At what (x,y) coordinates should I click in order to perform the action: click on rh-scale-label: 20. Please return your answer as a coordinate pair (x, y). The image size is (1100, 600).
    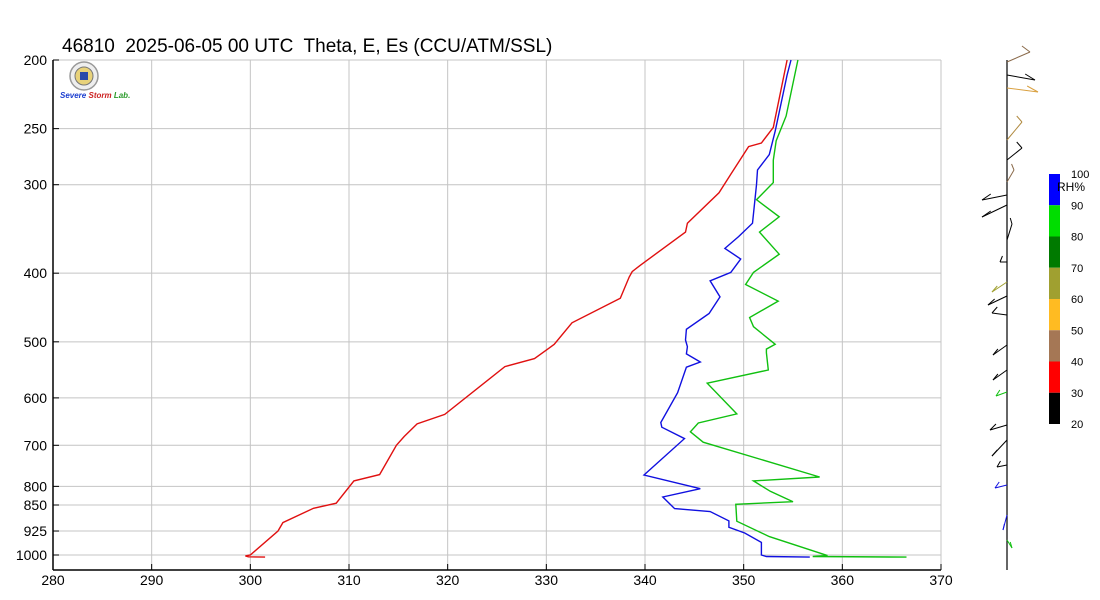
    Looking at the image, I should click on (1077, 425).